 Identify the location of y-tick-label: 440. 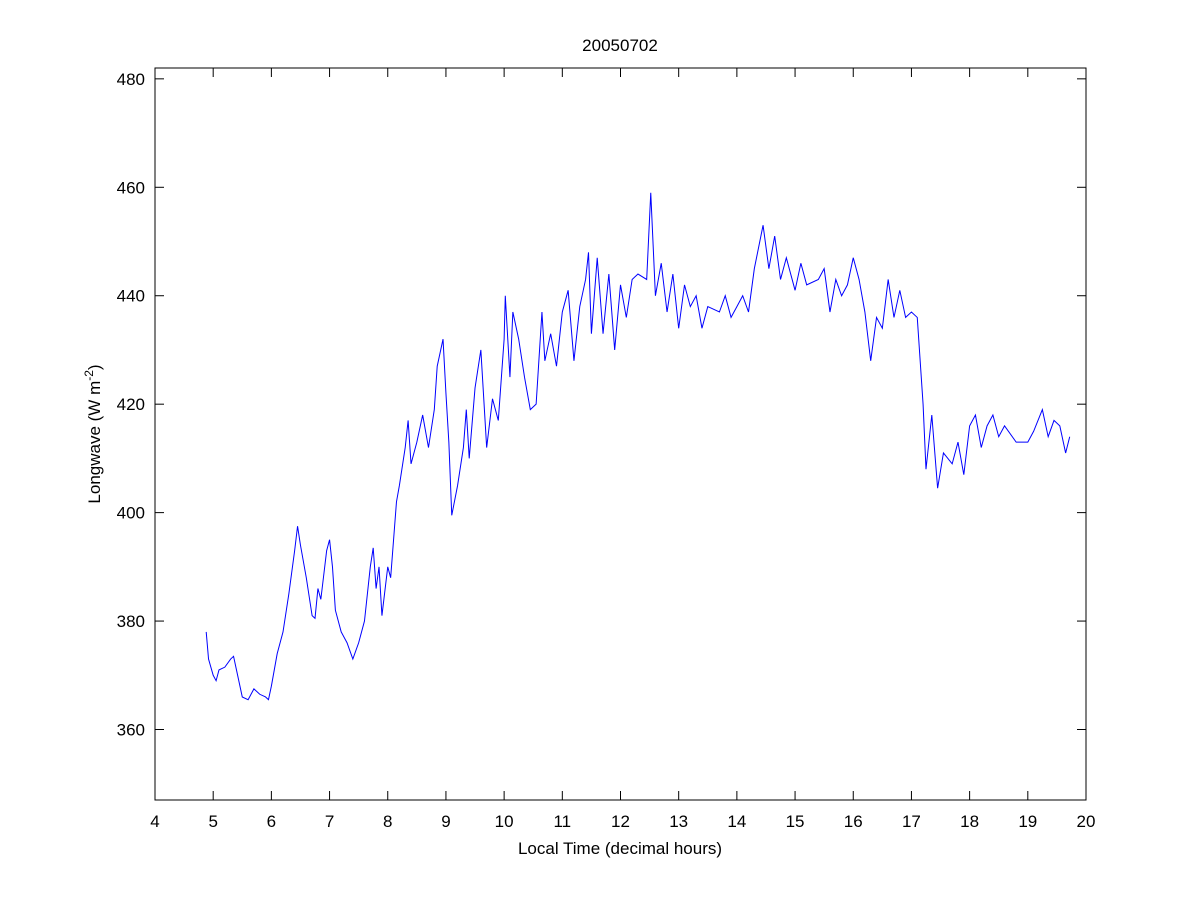
(131, 296).